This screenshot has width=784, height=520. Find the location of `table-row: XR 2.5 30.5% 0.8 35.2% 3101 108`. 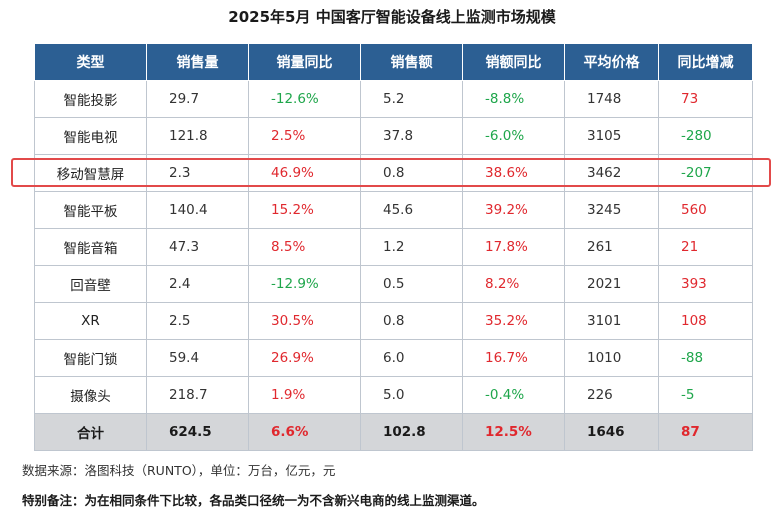

table-row: XR 2.5 30.5% 0.8 35.2% 3101 108 is located at coordinates (393, 321).